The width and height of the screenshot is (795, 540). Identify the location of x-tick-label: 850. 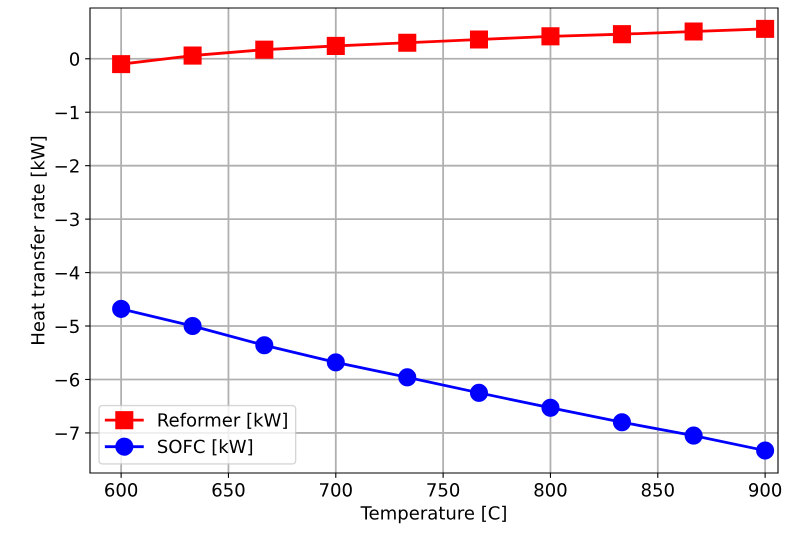
(658, 490).